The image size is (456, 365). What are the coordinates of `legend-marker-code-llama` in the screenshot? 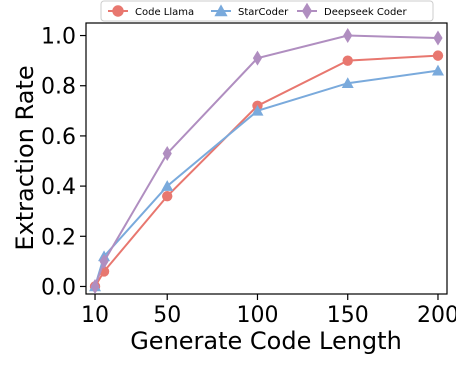 It's located at (118, 11).